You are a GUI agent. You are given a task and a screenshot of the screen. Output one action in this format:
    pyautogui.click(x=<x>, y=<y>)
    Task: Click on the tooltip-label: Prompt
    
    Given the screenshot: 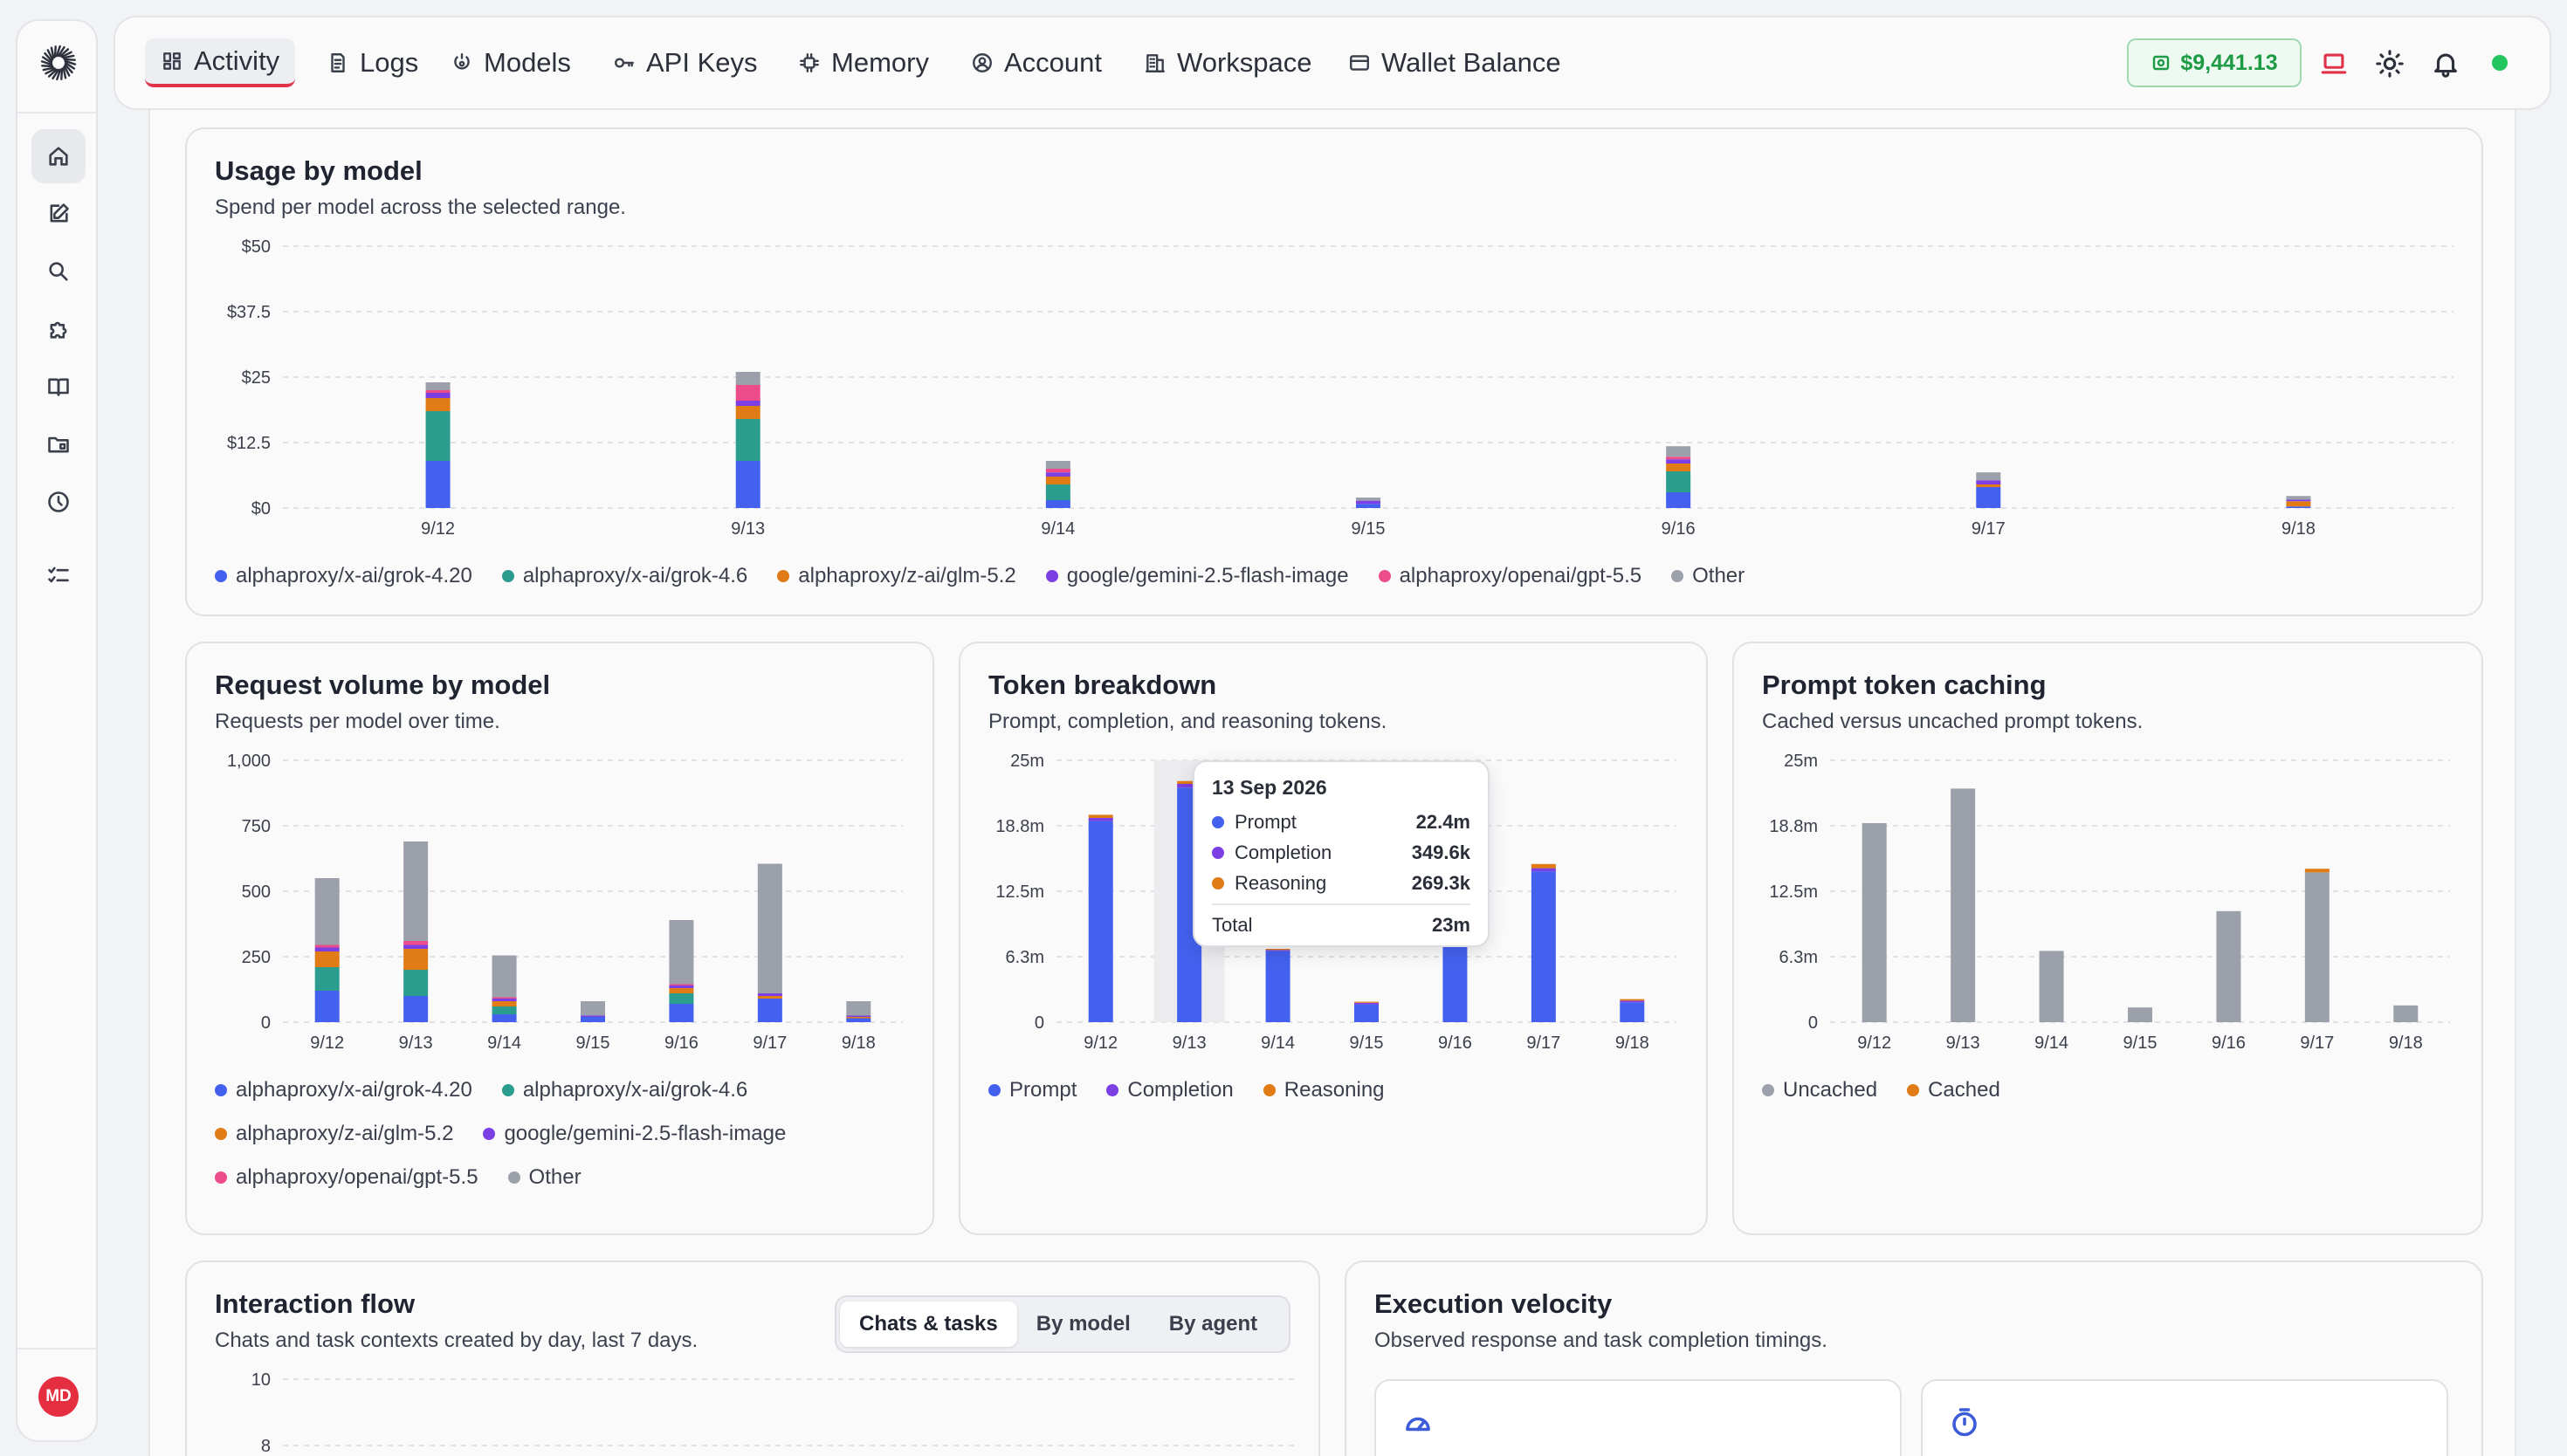 What is the action you would take?
    pyautogui.click(x=1266, y=821)
    